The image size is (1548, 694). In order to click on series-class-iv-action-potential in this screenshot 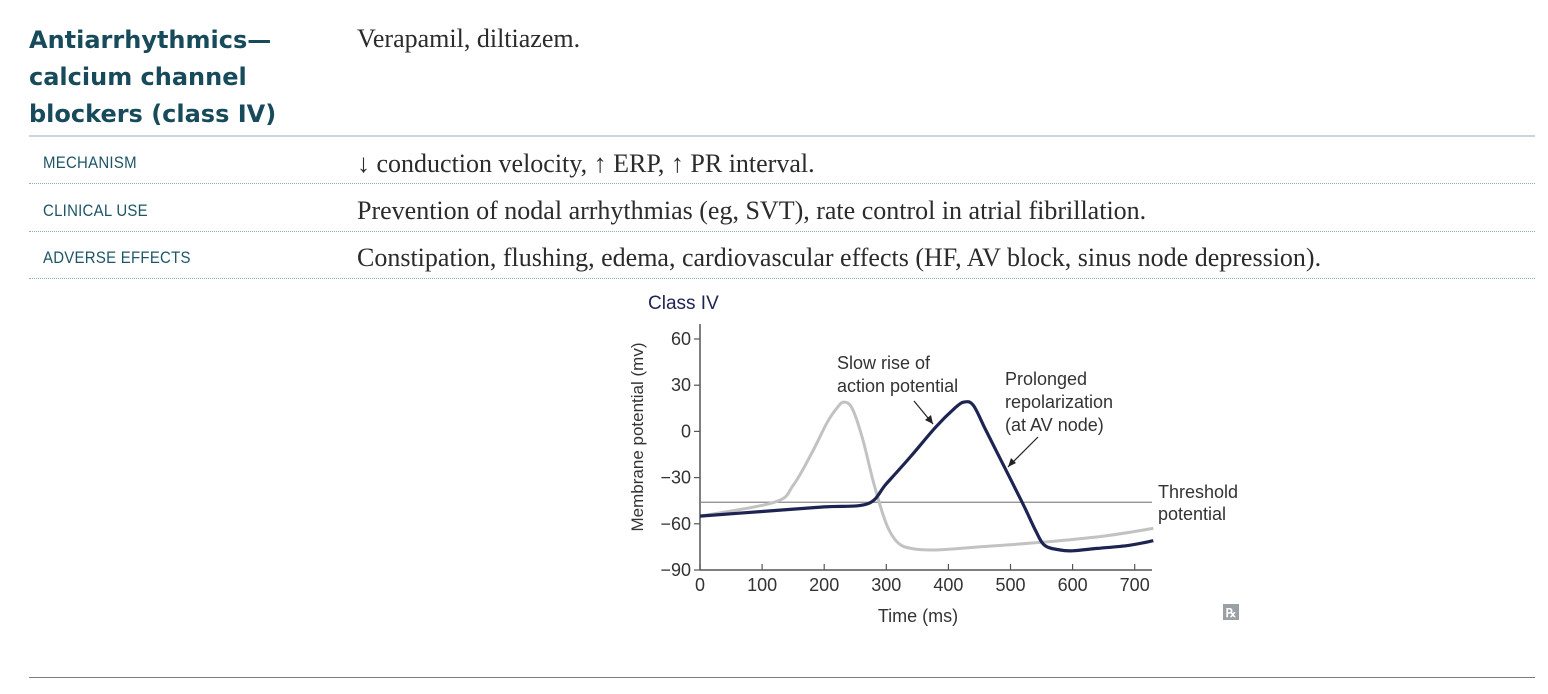, I will do `click(926, 476)`.